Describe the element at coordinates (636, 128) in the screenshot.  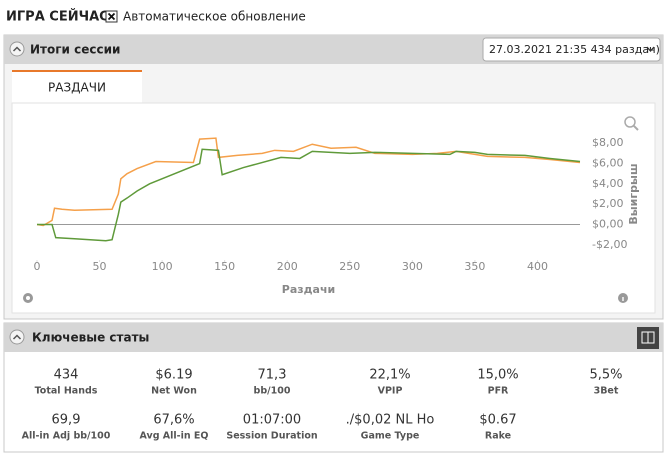
I see `zoom-handle` at that location.